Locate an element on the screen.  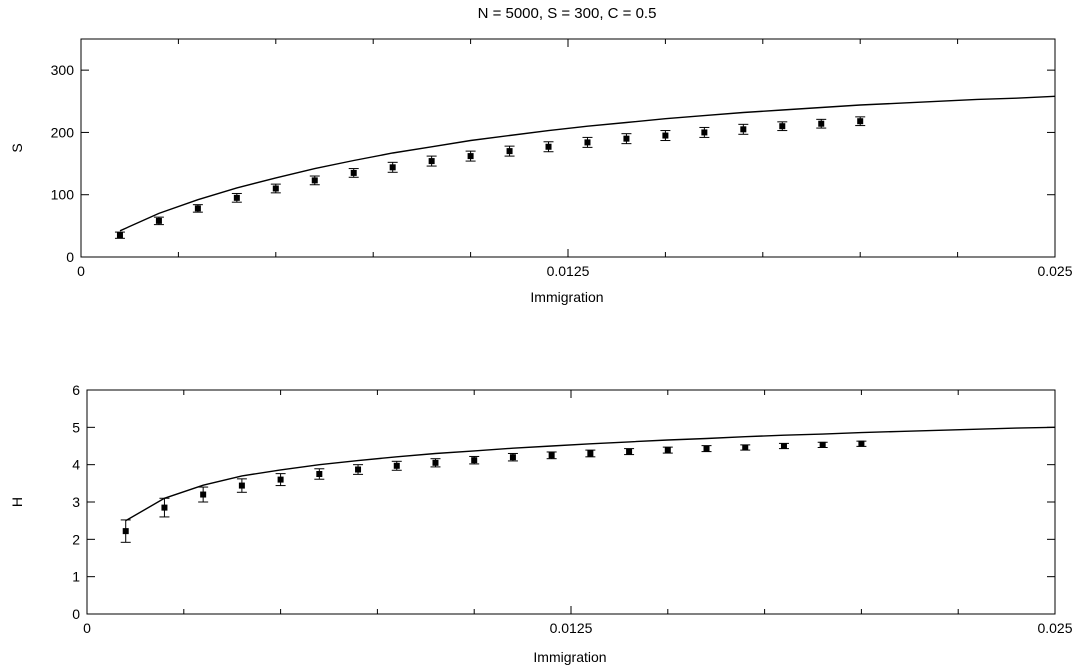
theory-line-h is located at coordinates (590, 474).